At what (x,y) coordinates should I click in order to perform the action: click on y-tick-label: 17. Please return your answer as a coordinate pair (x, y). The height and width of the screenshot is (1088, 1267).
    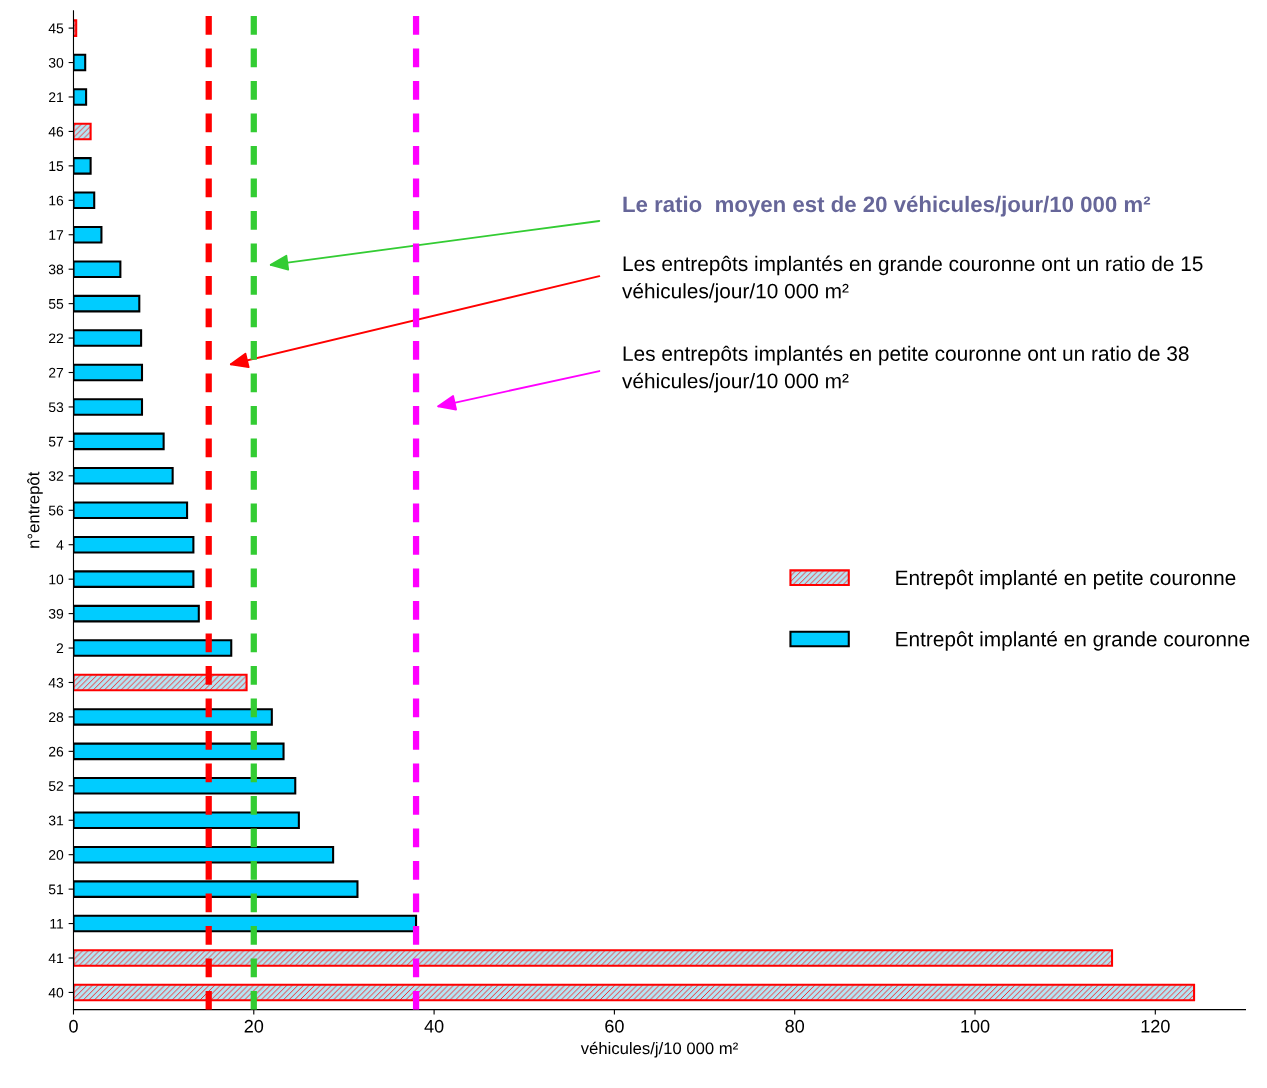
    Looking at the image, I should click on (56, 235).